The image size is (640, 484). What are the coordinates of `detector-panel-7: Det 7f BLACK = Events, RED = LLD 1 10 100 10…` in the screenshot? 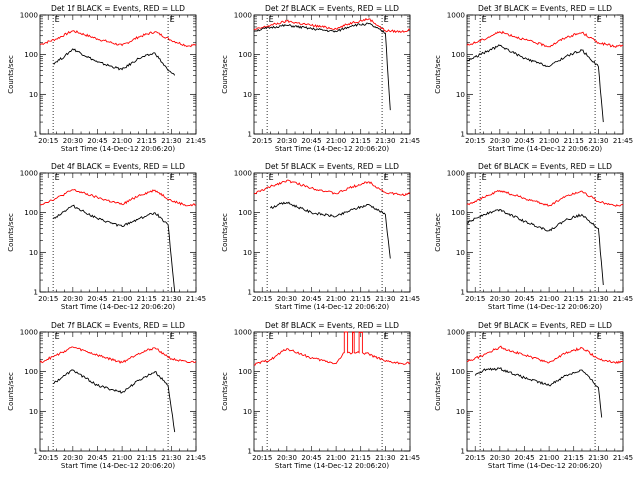 It's located at (106, 395).